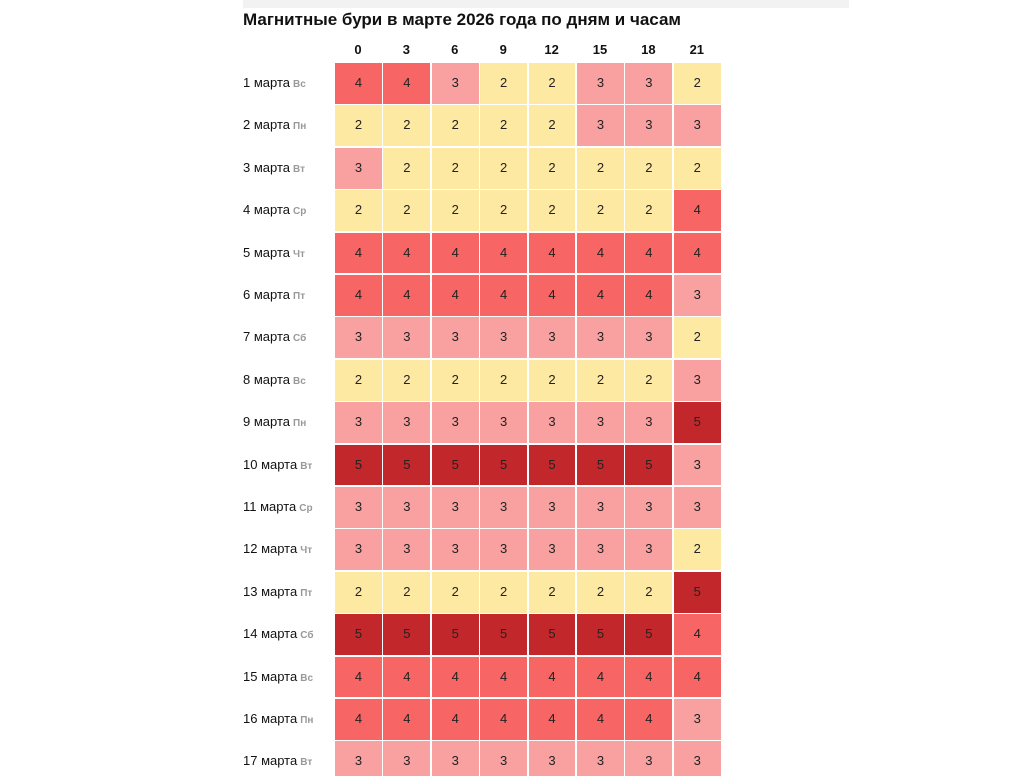 This screenshot has width=1034, height=776. I want to click on row-label: 16 марта Пн, so click(278, 719).